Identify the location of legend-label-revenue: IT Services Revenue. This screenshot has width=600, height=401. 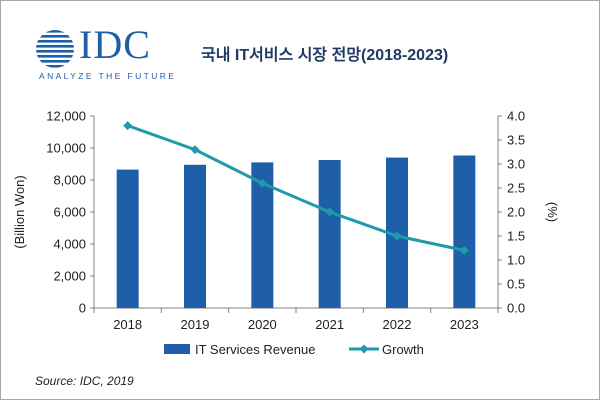
(255, 349).